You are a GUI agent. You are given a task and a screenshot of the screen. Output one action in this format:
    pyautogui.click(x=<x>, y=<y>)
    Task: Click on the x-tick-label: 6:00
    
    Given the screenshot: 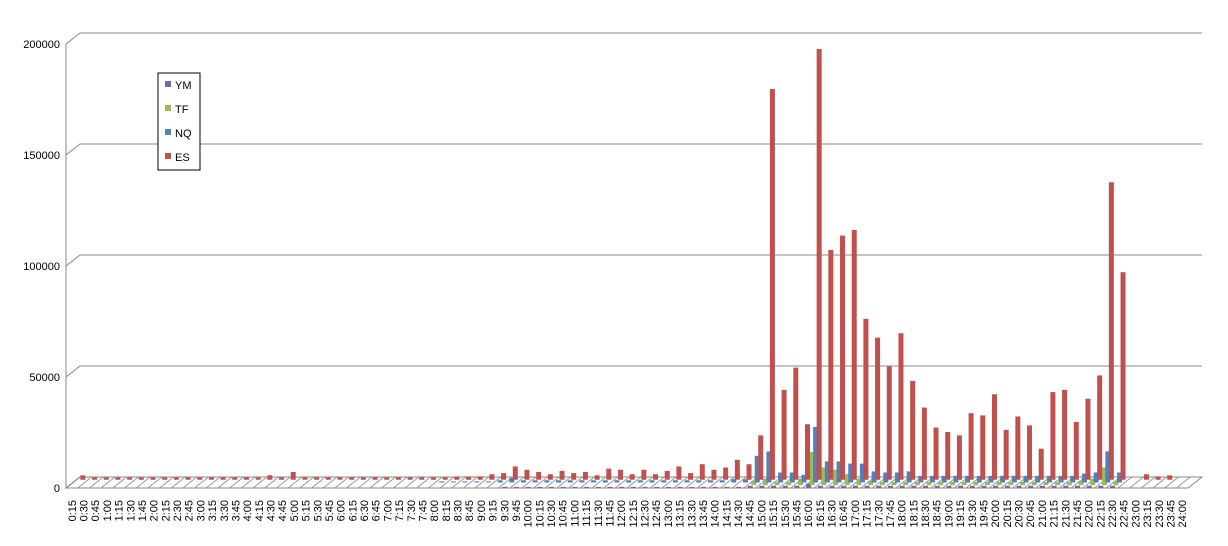 What is the action you would take?
    pyautogui.click(x=342, y=510)
    